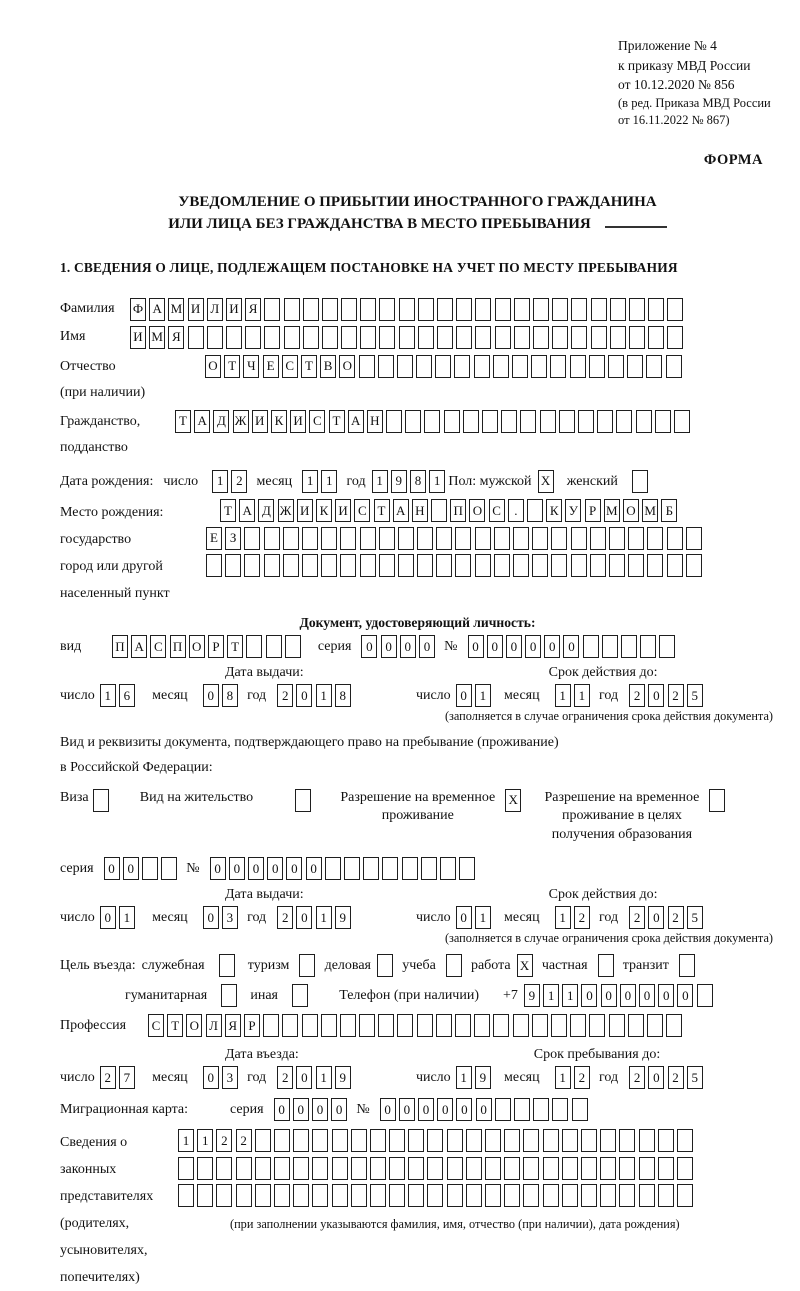  Describe the element at coordinates (214, 309) in the screenshot. I see `char-box: Л` at that location.